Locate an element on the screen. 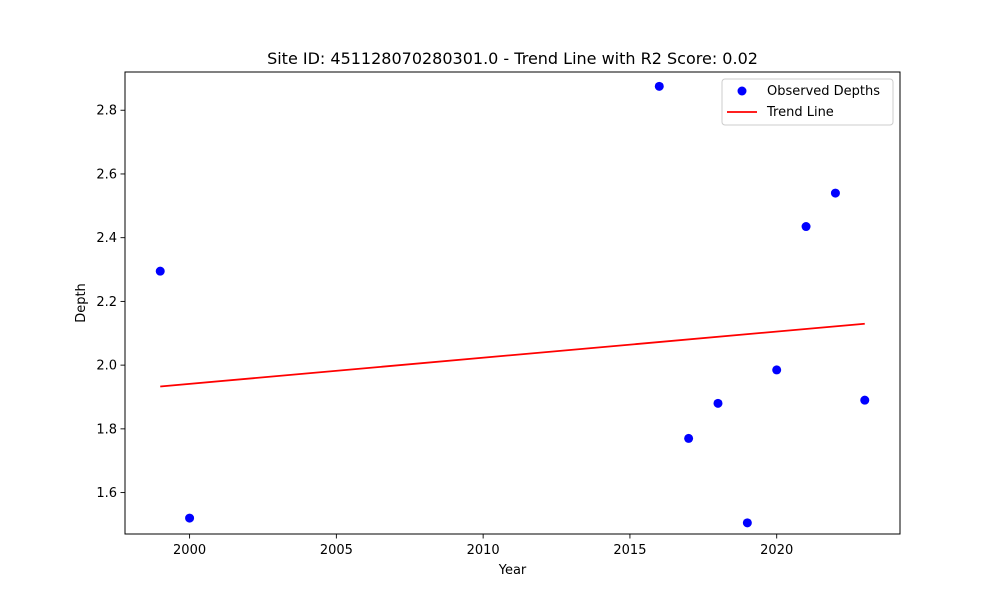 The height and width of the screenshot is (600, 1000). y-tick-label: 1.6 is located at coordinates (106, 493).